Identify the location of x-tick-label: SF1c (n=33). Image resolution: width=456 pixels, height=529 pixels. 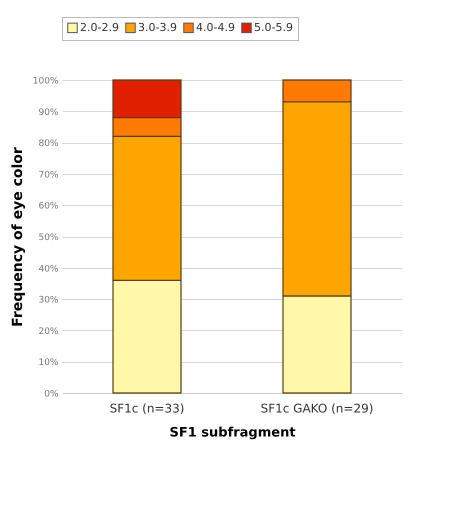
(147, 409).